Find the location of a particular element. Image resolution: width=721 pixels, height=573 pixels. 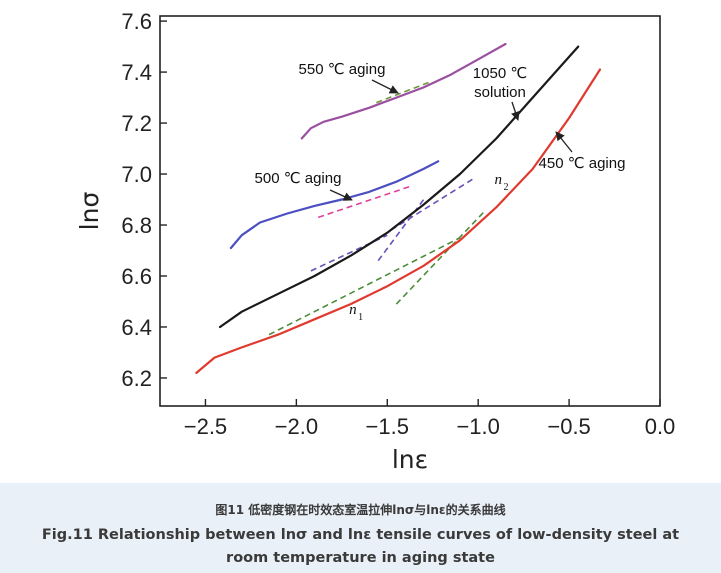

y-tick-label: 7.0 is located at coordinates (136, 174).